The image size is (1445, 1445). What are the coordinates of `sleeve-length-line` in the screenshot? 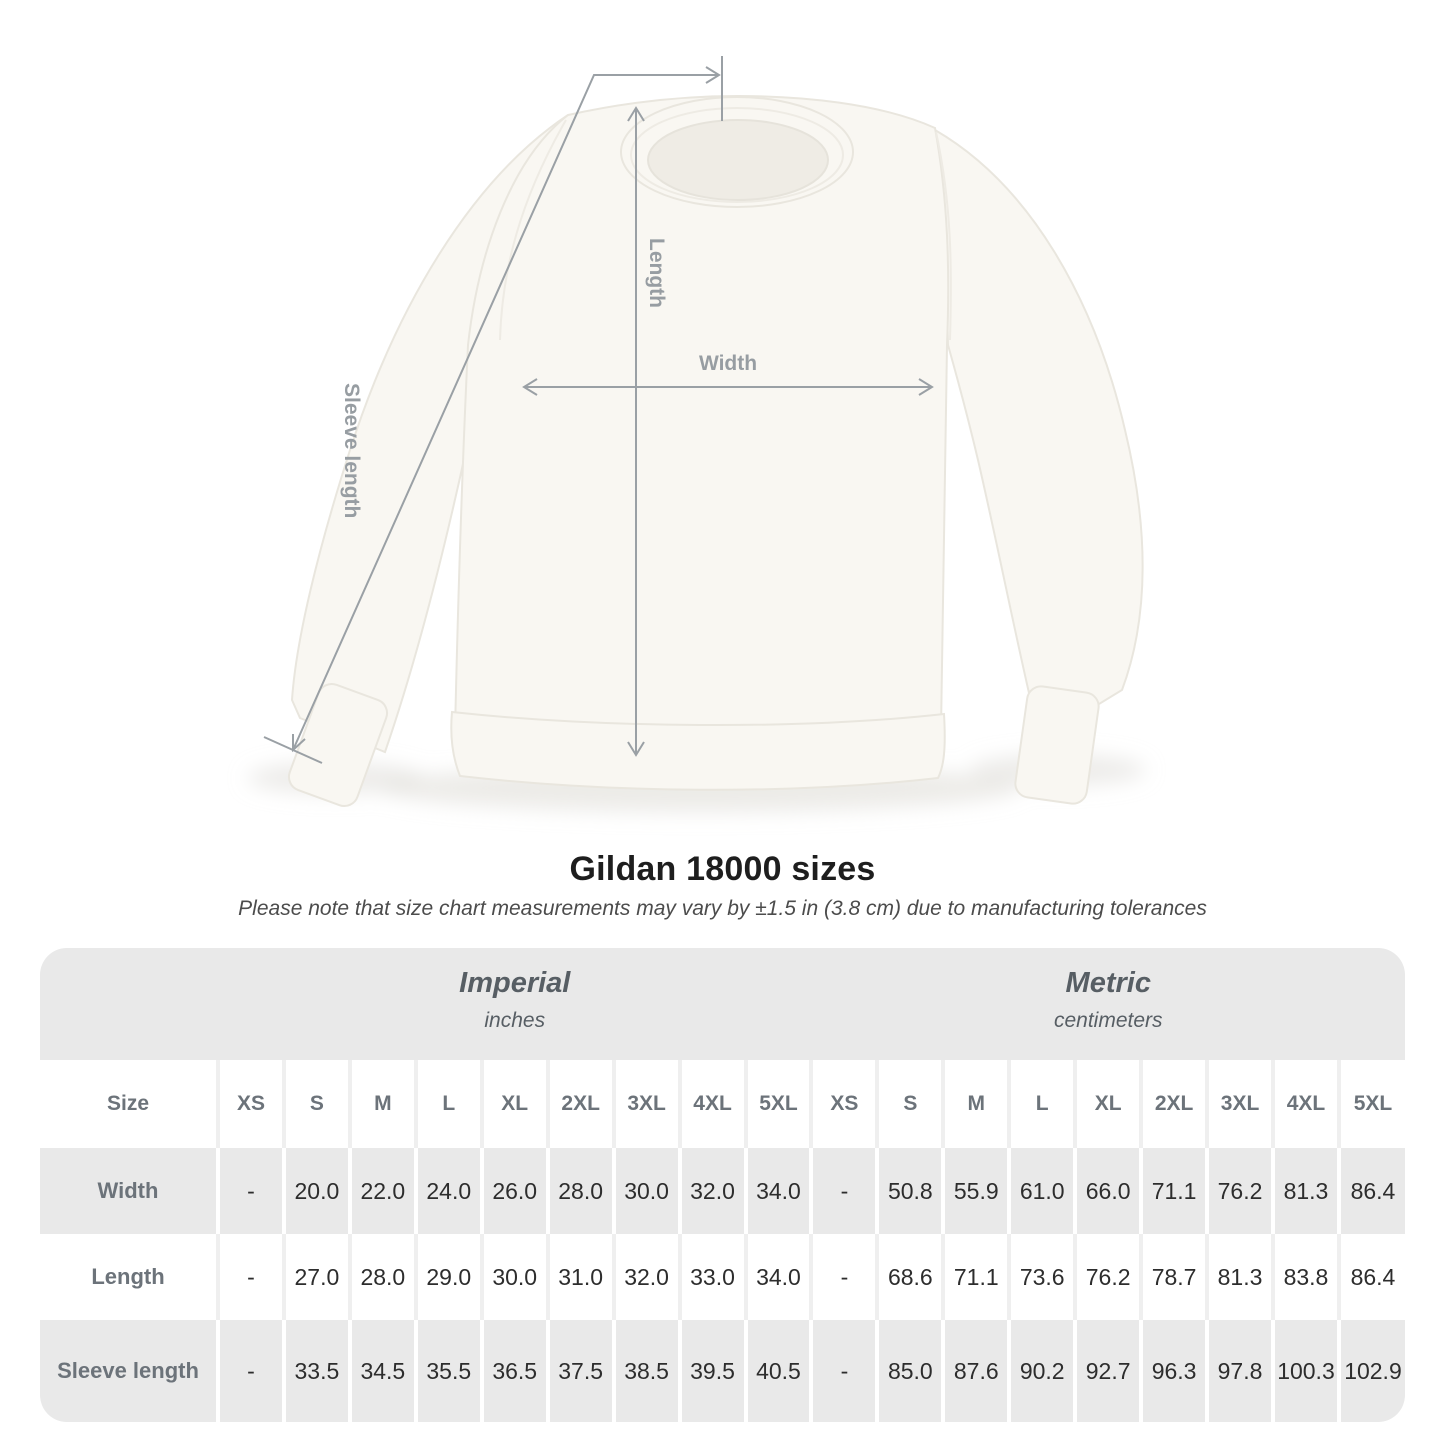 It's located at (505, 412).